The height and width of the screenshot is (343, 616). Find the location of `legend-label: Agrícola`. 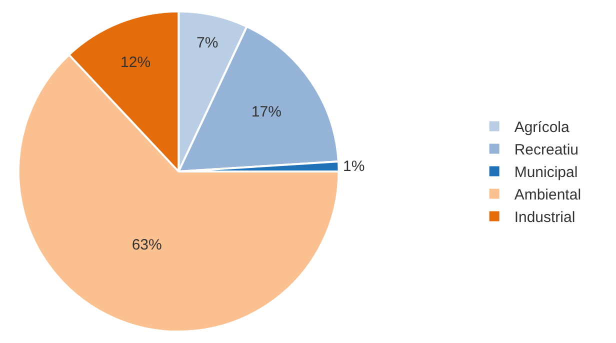

legend-label: Agrícola is located at coordinates (542, 127).